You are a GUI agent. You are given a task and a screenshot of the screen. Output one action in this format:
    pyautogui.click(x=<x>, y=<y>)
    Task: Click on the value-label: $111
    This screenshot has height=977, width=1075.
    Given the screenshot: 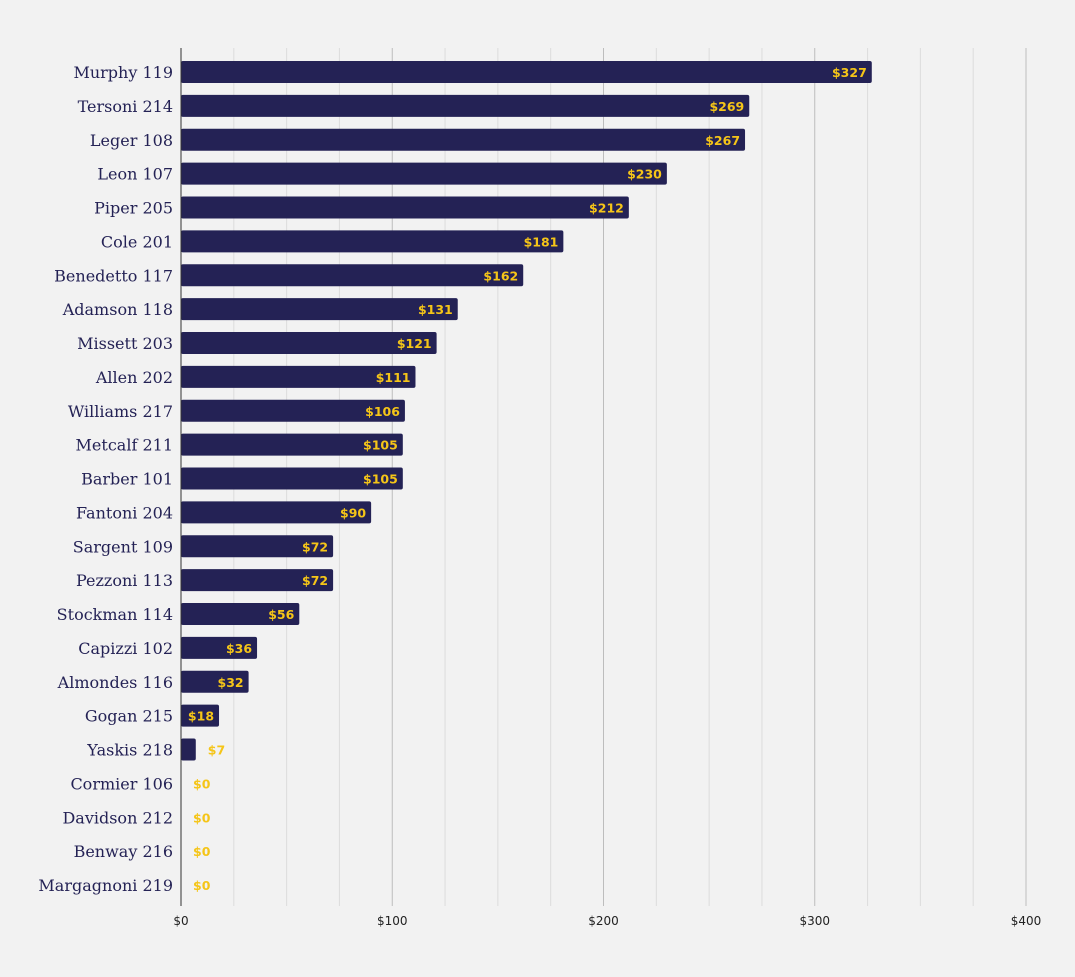 What is the action you would take?
    pyautogui.click(x=393, y=377)
    